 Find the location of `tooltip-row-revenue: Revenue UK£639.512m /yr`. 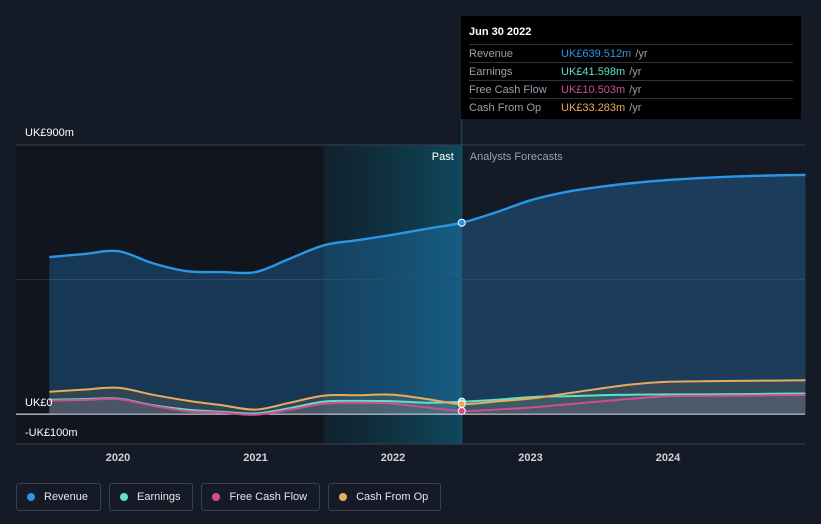

tooltip-row-revenue: Revenue UK£639.512m /yr is located at coordinates (631, 53).